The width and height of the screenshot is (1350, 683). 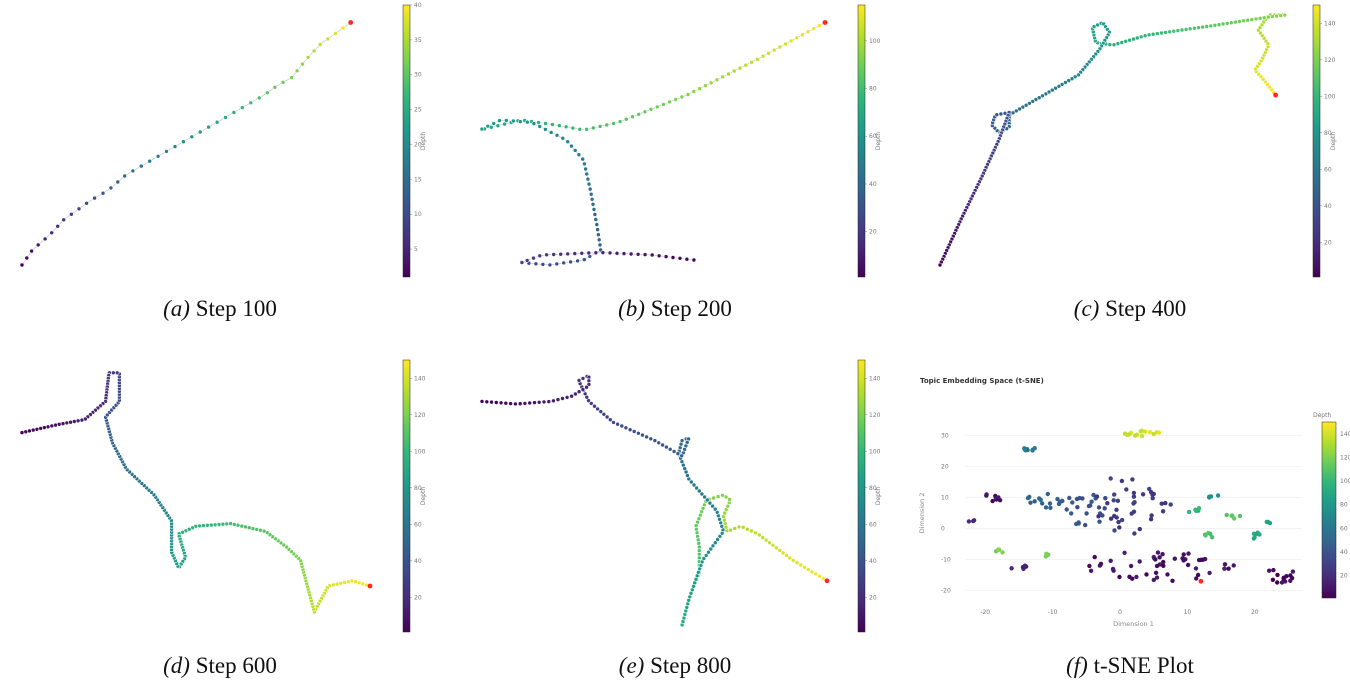 I want to click on caption-e: (e) Step 800, so click(x=675, y=666).